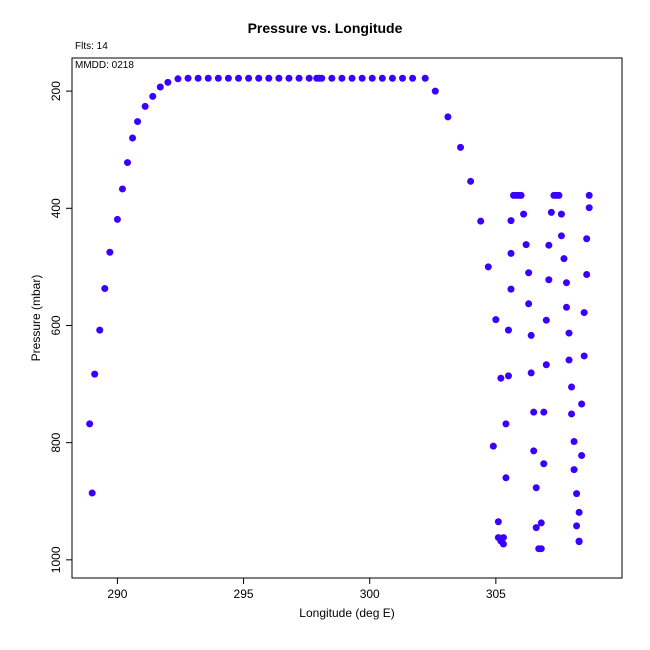  What do you see at coordinates (104, 65) in the screenshot?
I see `date-annotation: MMDD: 0218` at bounding box center [104, 65].